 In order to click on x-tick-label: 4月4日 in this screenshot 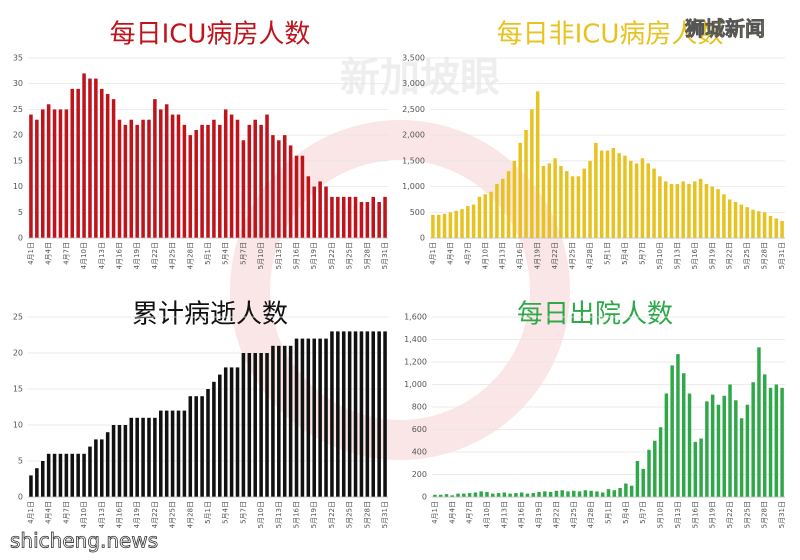, I will do `click(450, 253)`.